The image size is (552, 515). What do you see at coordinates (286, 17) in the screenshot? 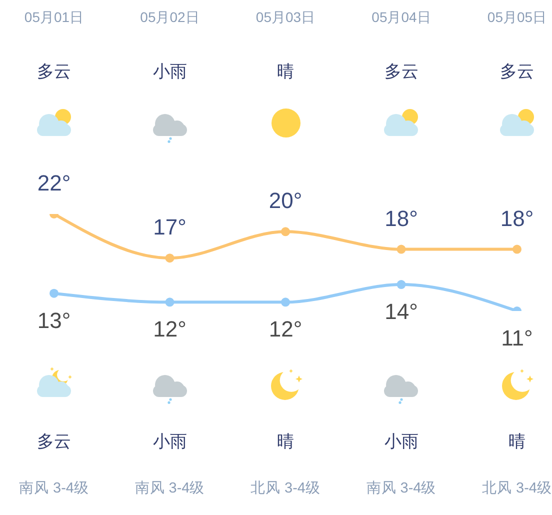
I see `x-tick-label: 05月03日` at bounding box center [286, 17].